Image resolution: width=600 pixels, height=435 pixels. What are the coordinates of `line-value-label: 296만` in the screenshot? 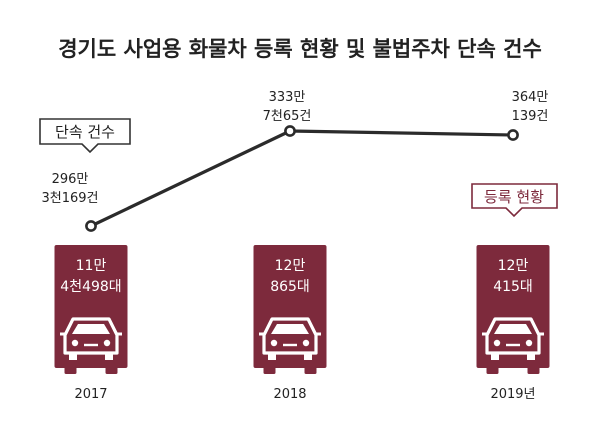 It's located at (70, 179).